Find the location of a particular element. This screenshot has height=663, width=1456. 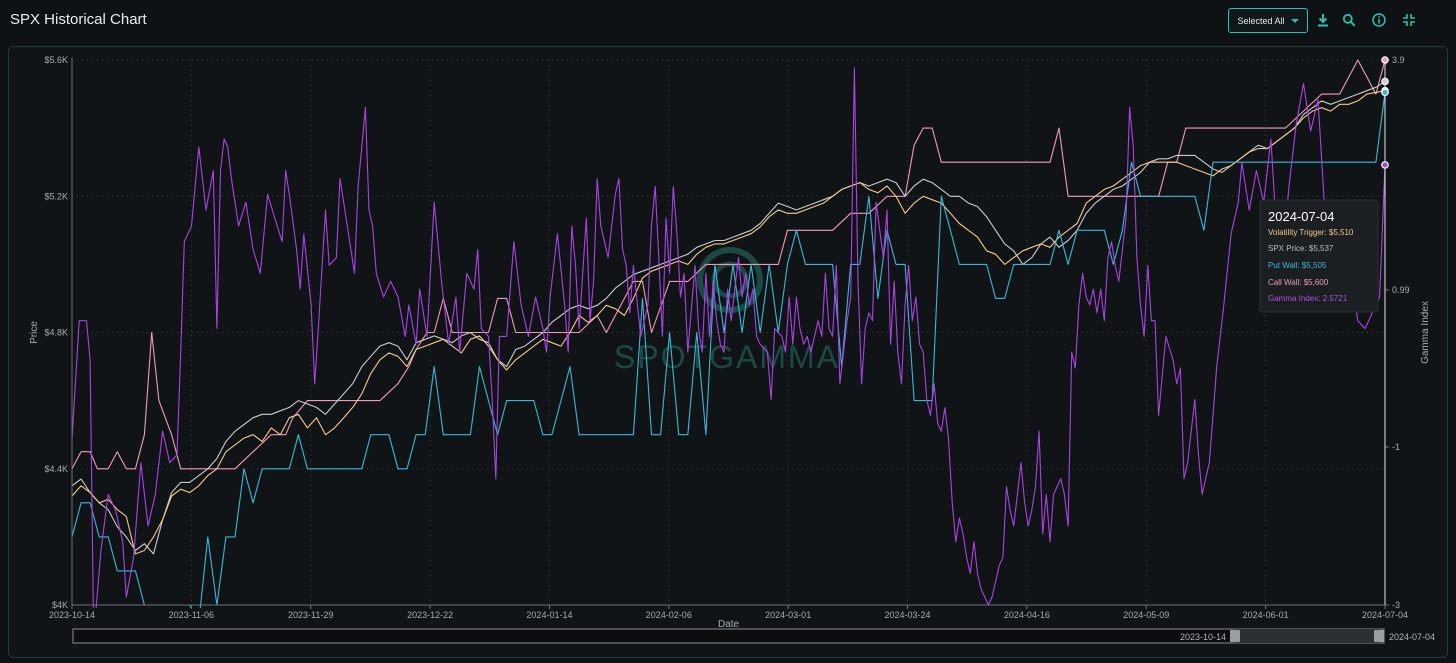

x-tick-label: 2023-11-29 is located at coordinates (310, 615).